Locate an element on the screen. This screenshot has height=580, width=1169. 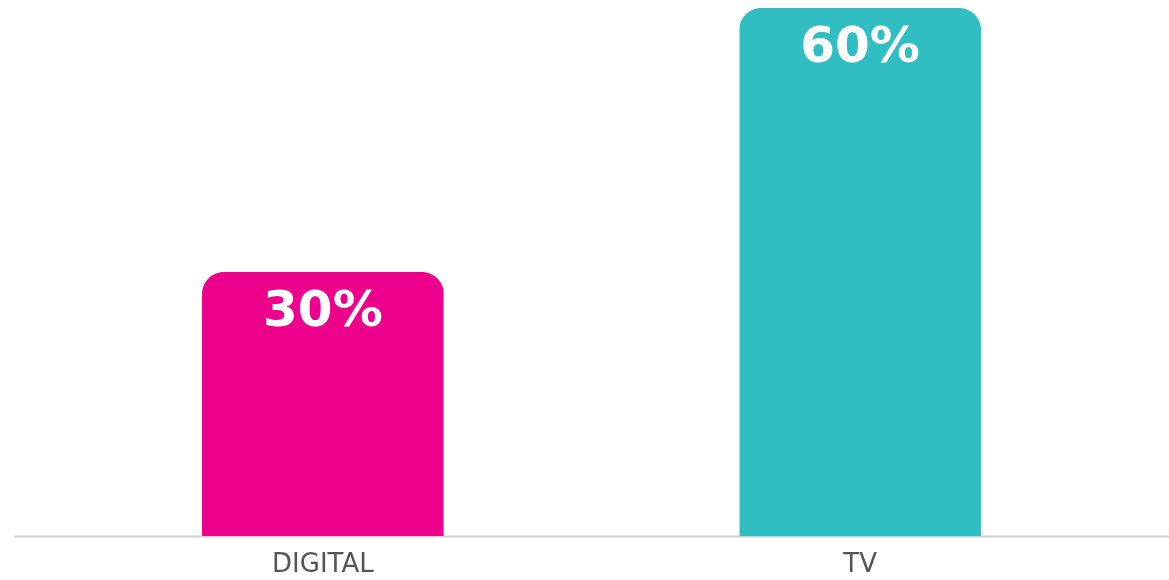
data-label: 60% is located at coordinates (860, 45).